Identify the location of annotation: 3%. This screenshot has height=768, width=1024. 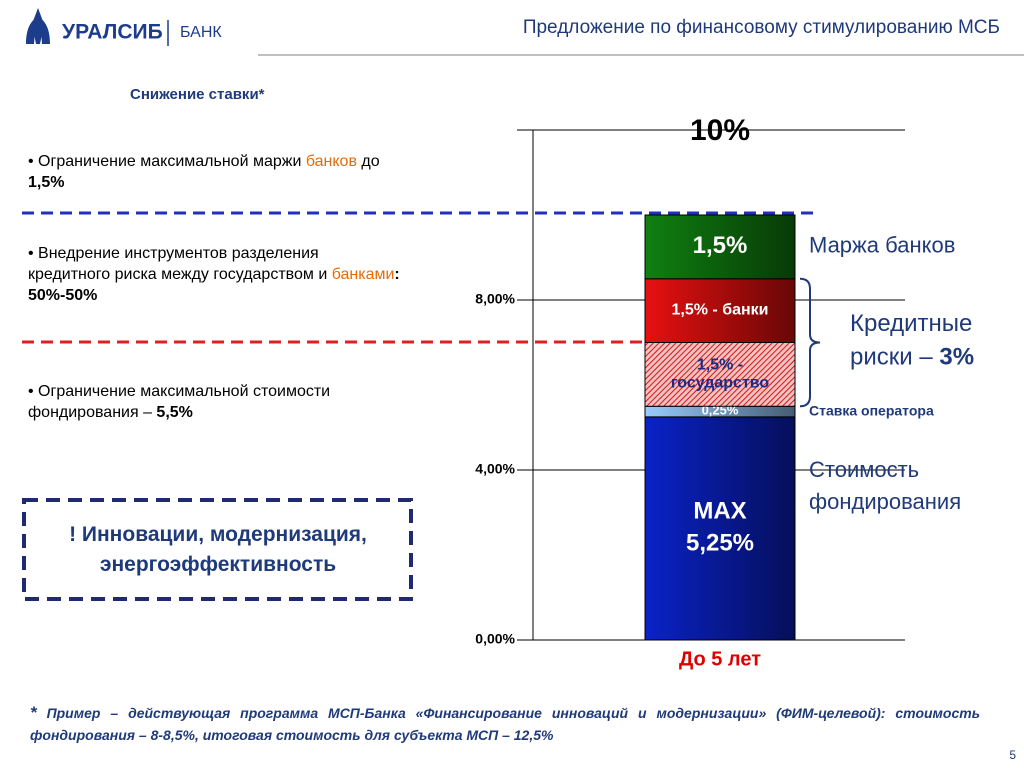
(956, 357).